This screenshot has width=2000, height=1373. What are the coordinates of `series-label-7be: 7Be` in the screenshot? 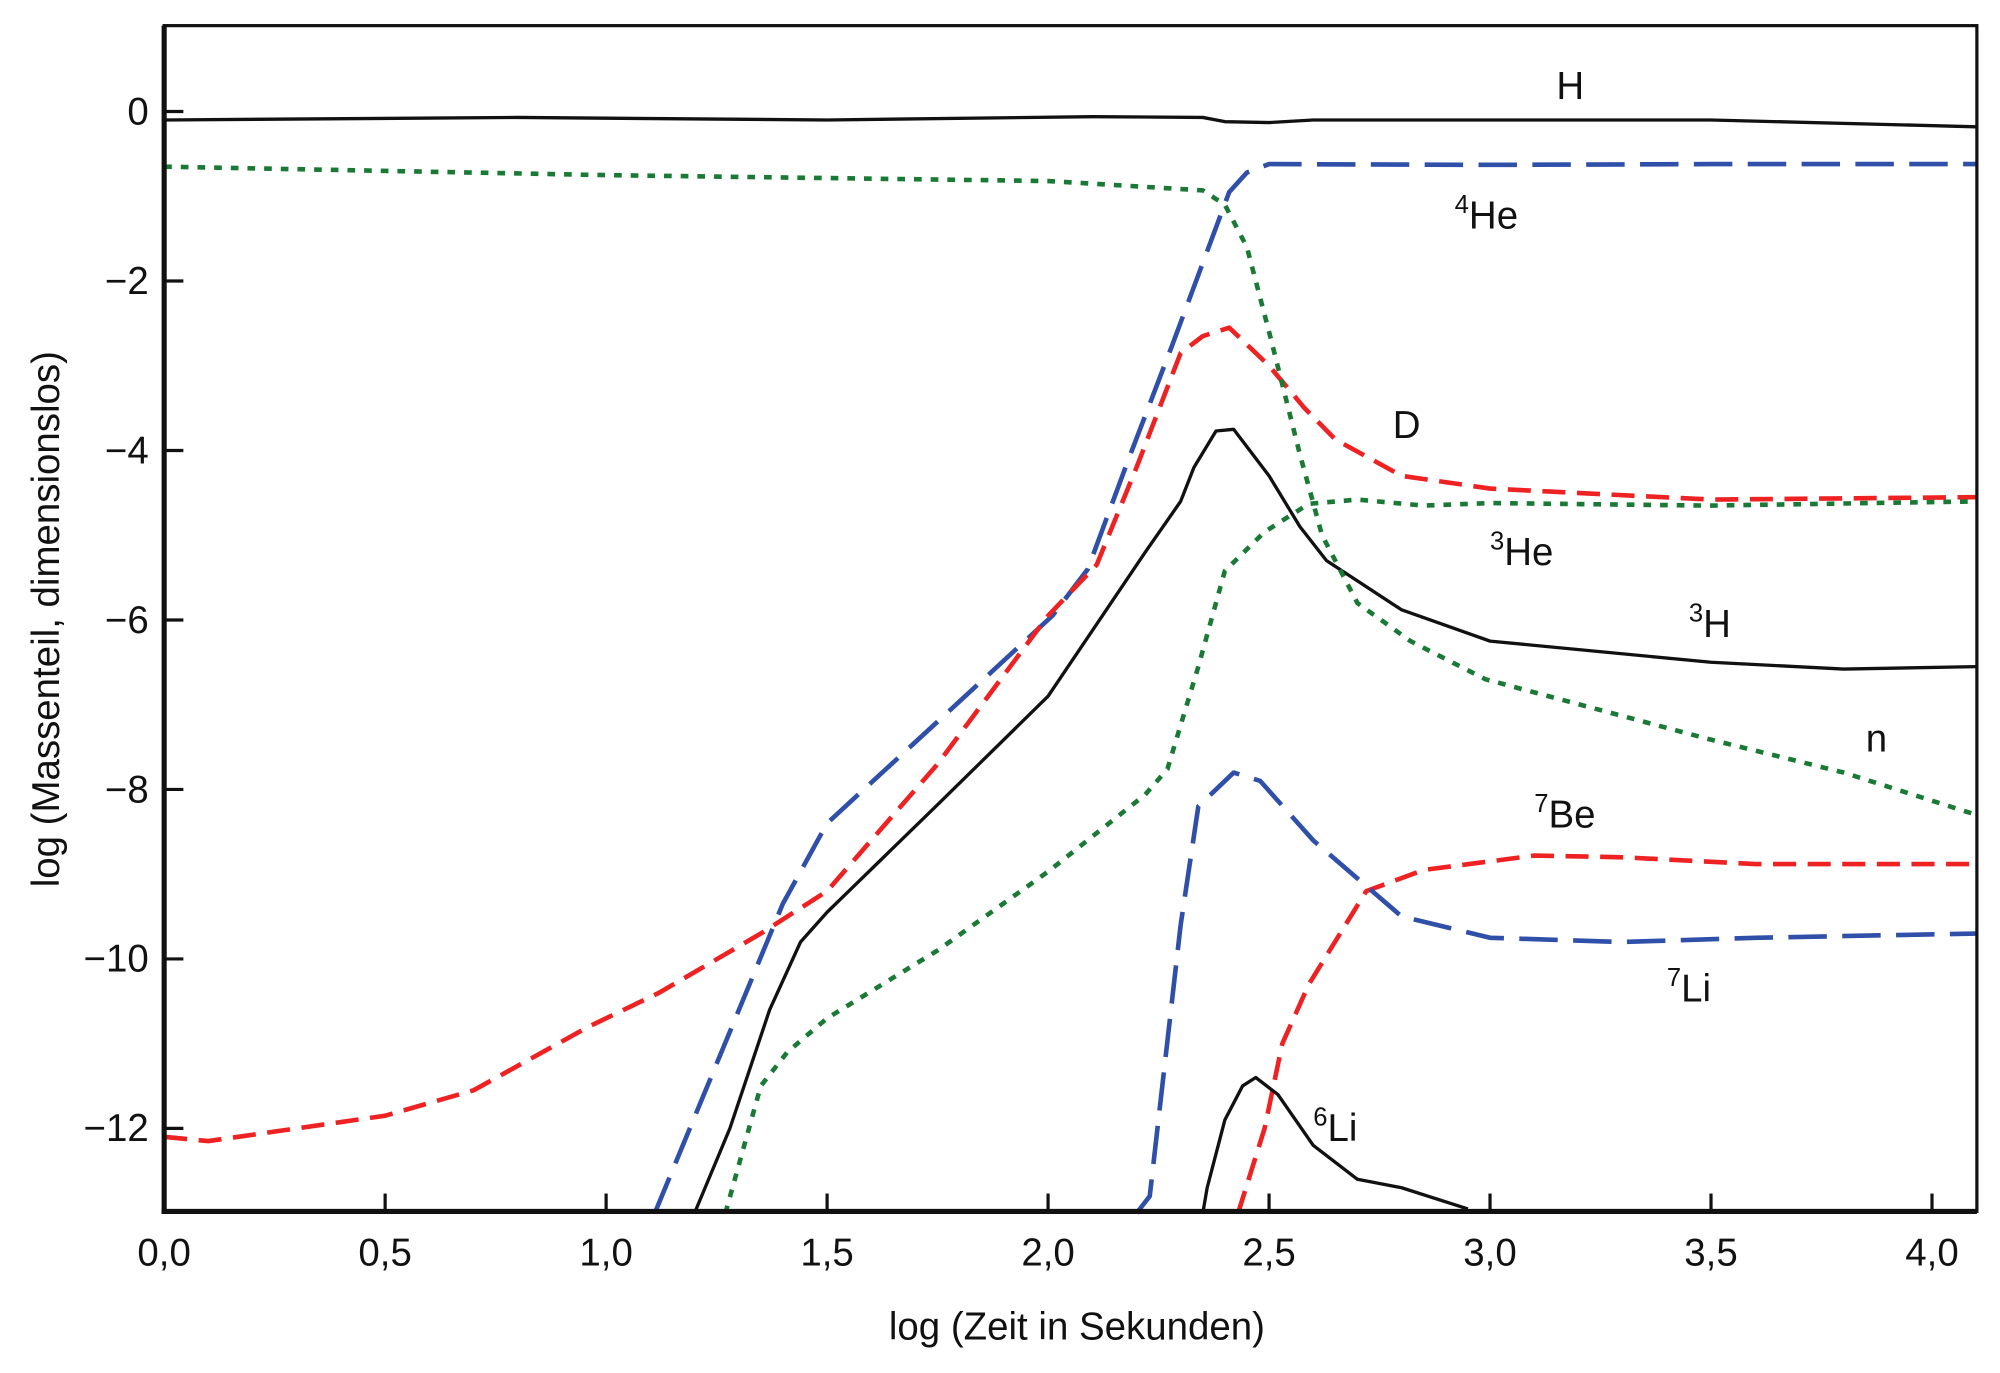 It's located at (1564, 813).